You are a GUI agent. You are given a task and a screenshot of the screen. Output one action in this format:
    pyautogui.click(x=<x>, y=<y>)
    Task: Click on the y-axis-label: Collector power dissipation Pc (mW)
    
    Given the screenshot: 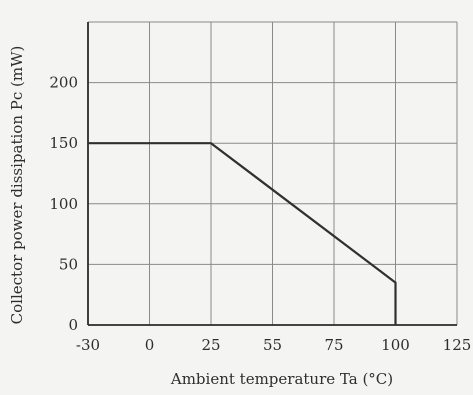 What is the action you would take?
    pyautogui.click(x=17, y=185)
    